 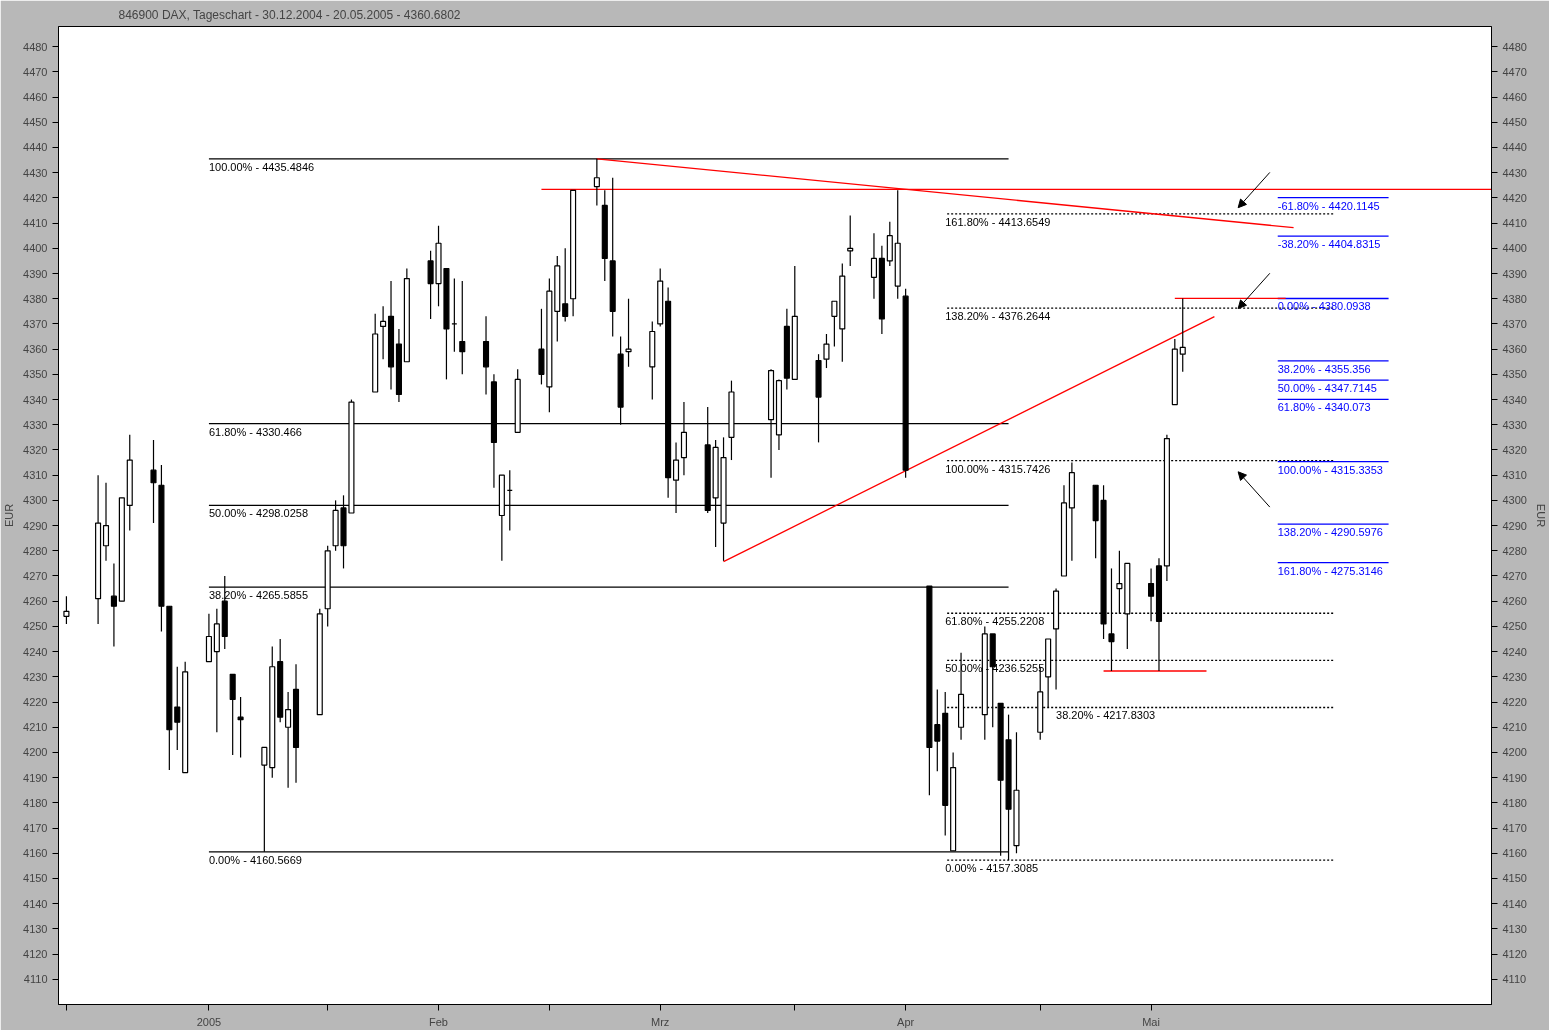 I want to click on y2-tick-label: 4380, so click(x=1514, y=298).